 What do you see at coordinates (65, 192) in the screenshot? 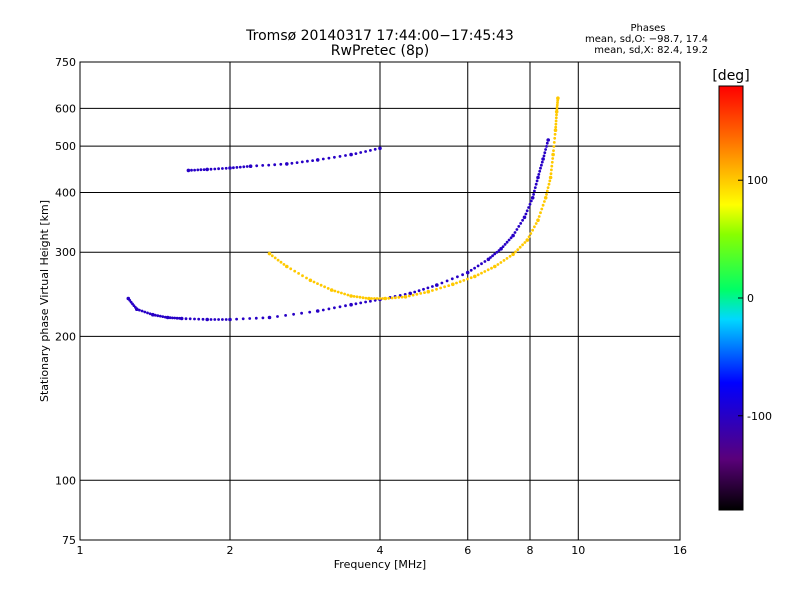
I see `y-tick-label: 400` at bounding box center [65, 192].